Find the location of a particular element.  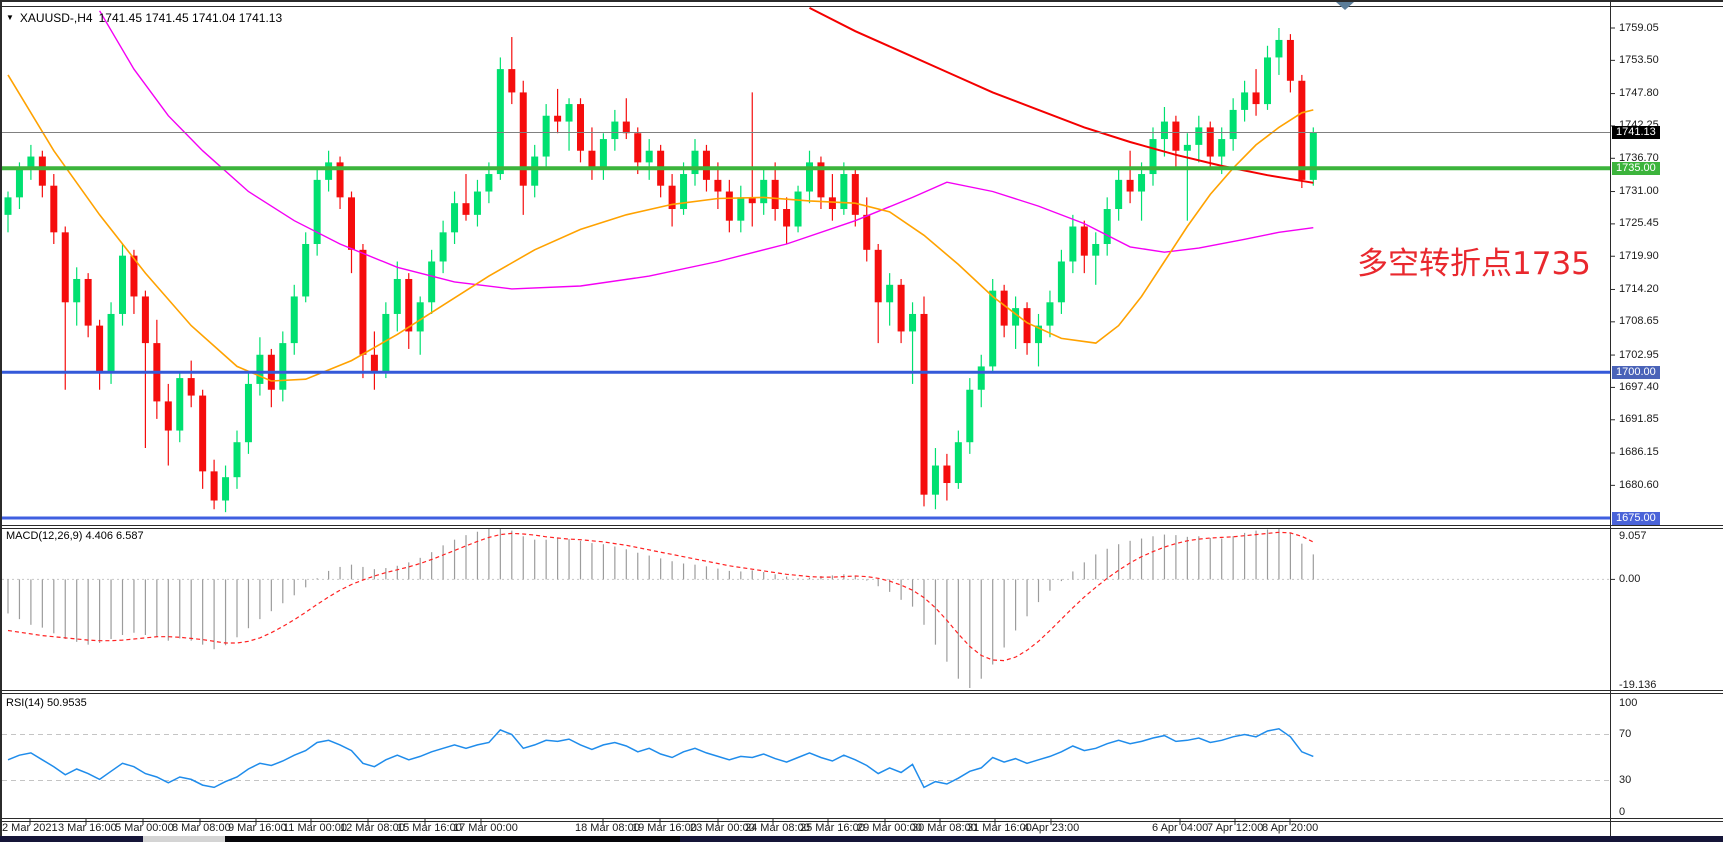

time-axis-label: 8 Mar 08:00 is located at coordinates (201, 828).